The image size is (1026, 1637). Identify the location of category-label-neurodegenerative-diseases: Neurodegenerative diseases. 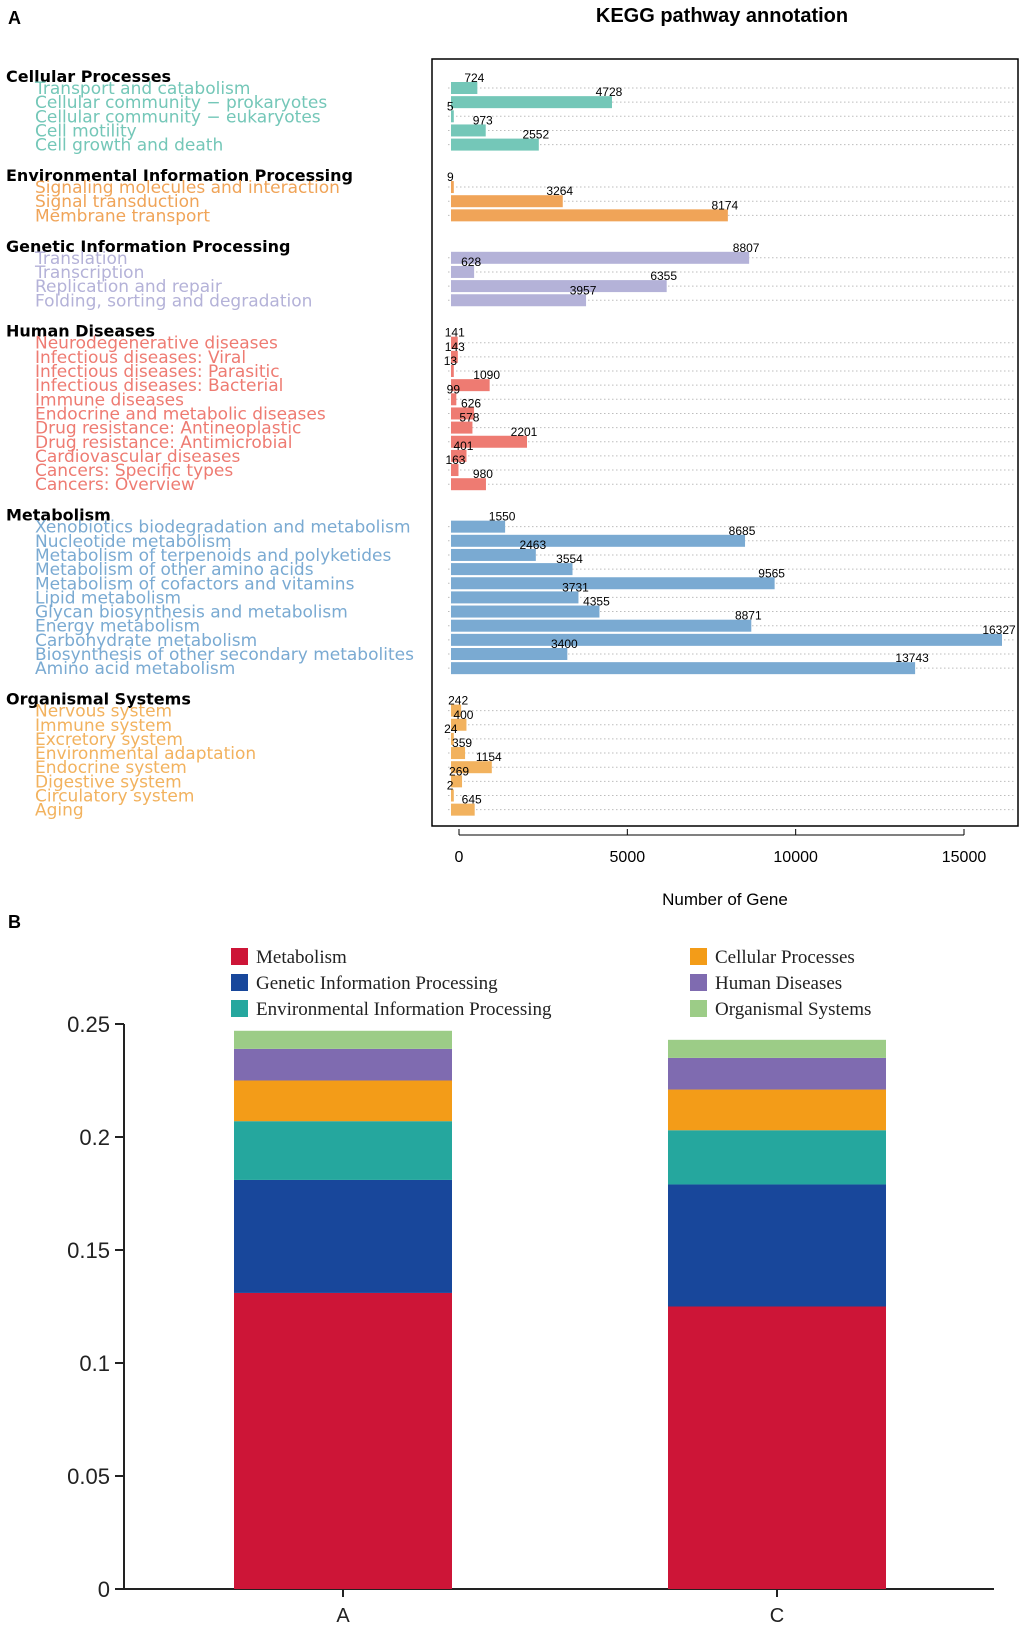
(156, 344).